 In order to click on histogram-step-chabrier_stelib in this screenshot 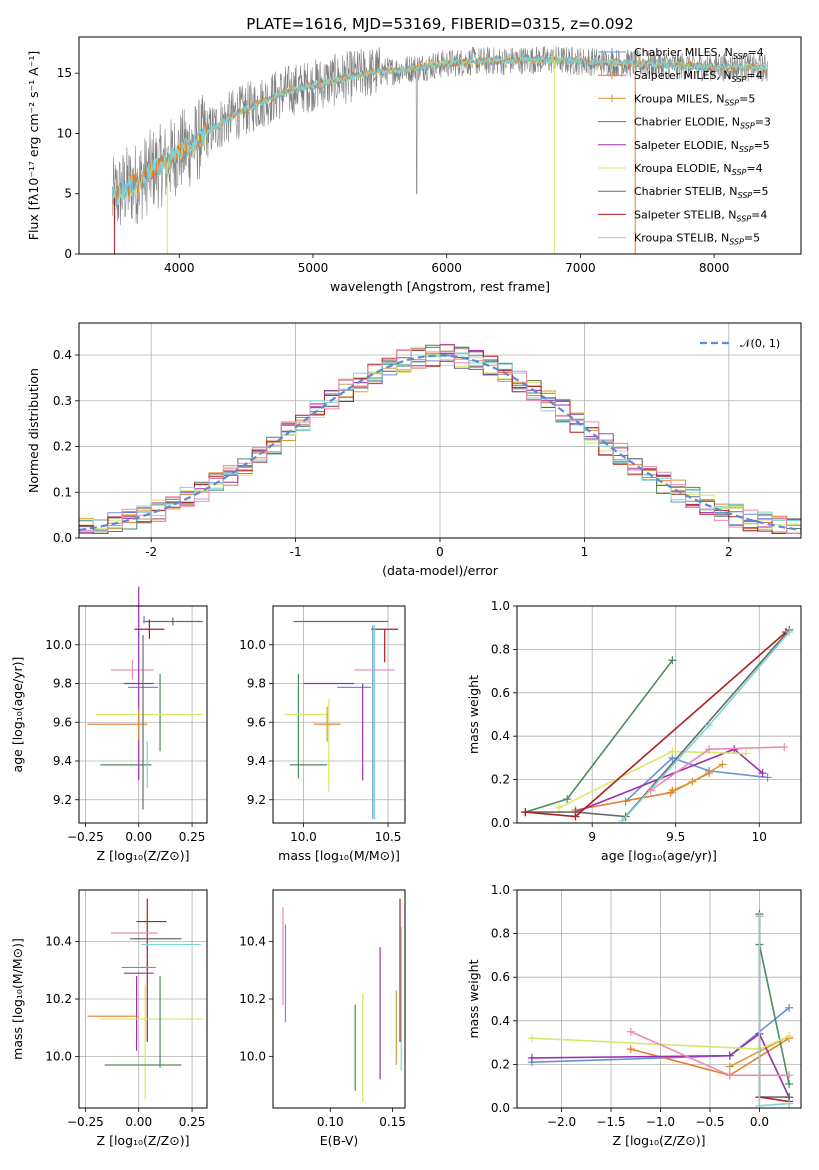, I will do `click(440, 439)`.